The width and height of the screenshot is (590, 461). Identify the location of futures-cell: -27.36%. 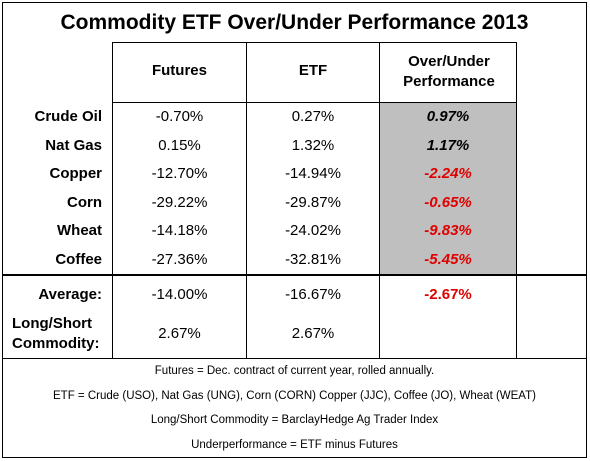
(179, 259).